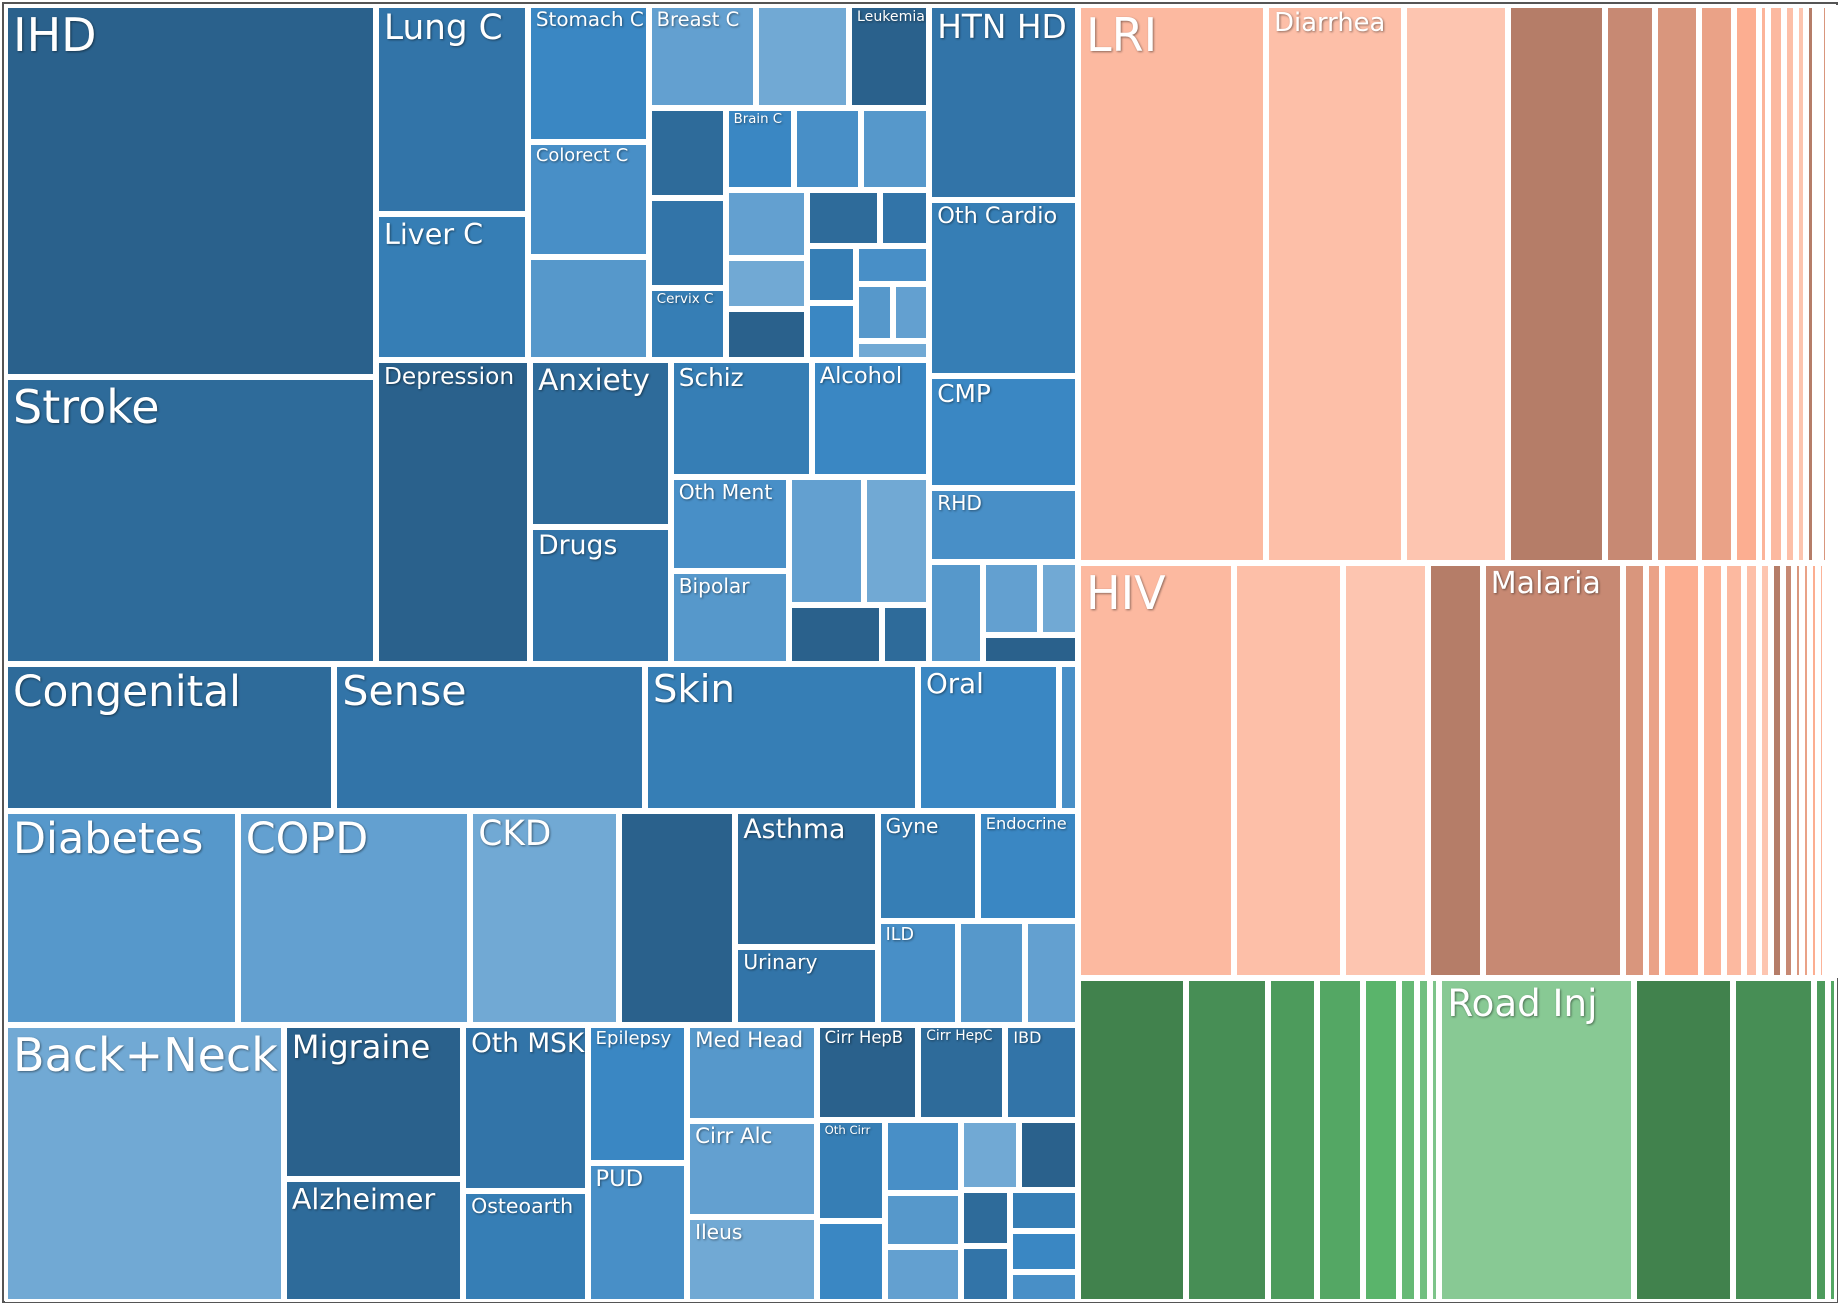 The width and height of the screenshot is (1842, 1307). Describe the element at coordinates (1026, 823) in the screenshot. I see `tile-label: Endocrine` at that location.